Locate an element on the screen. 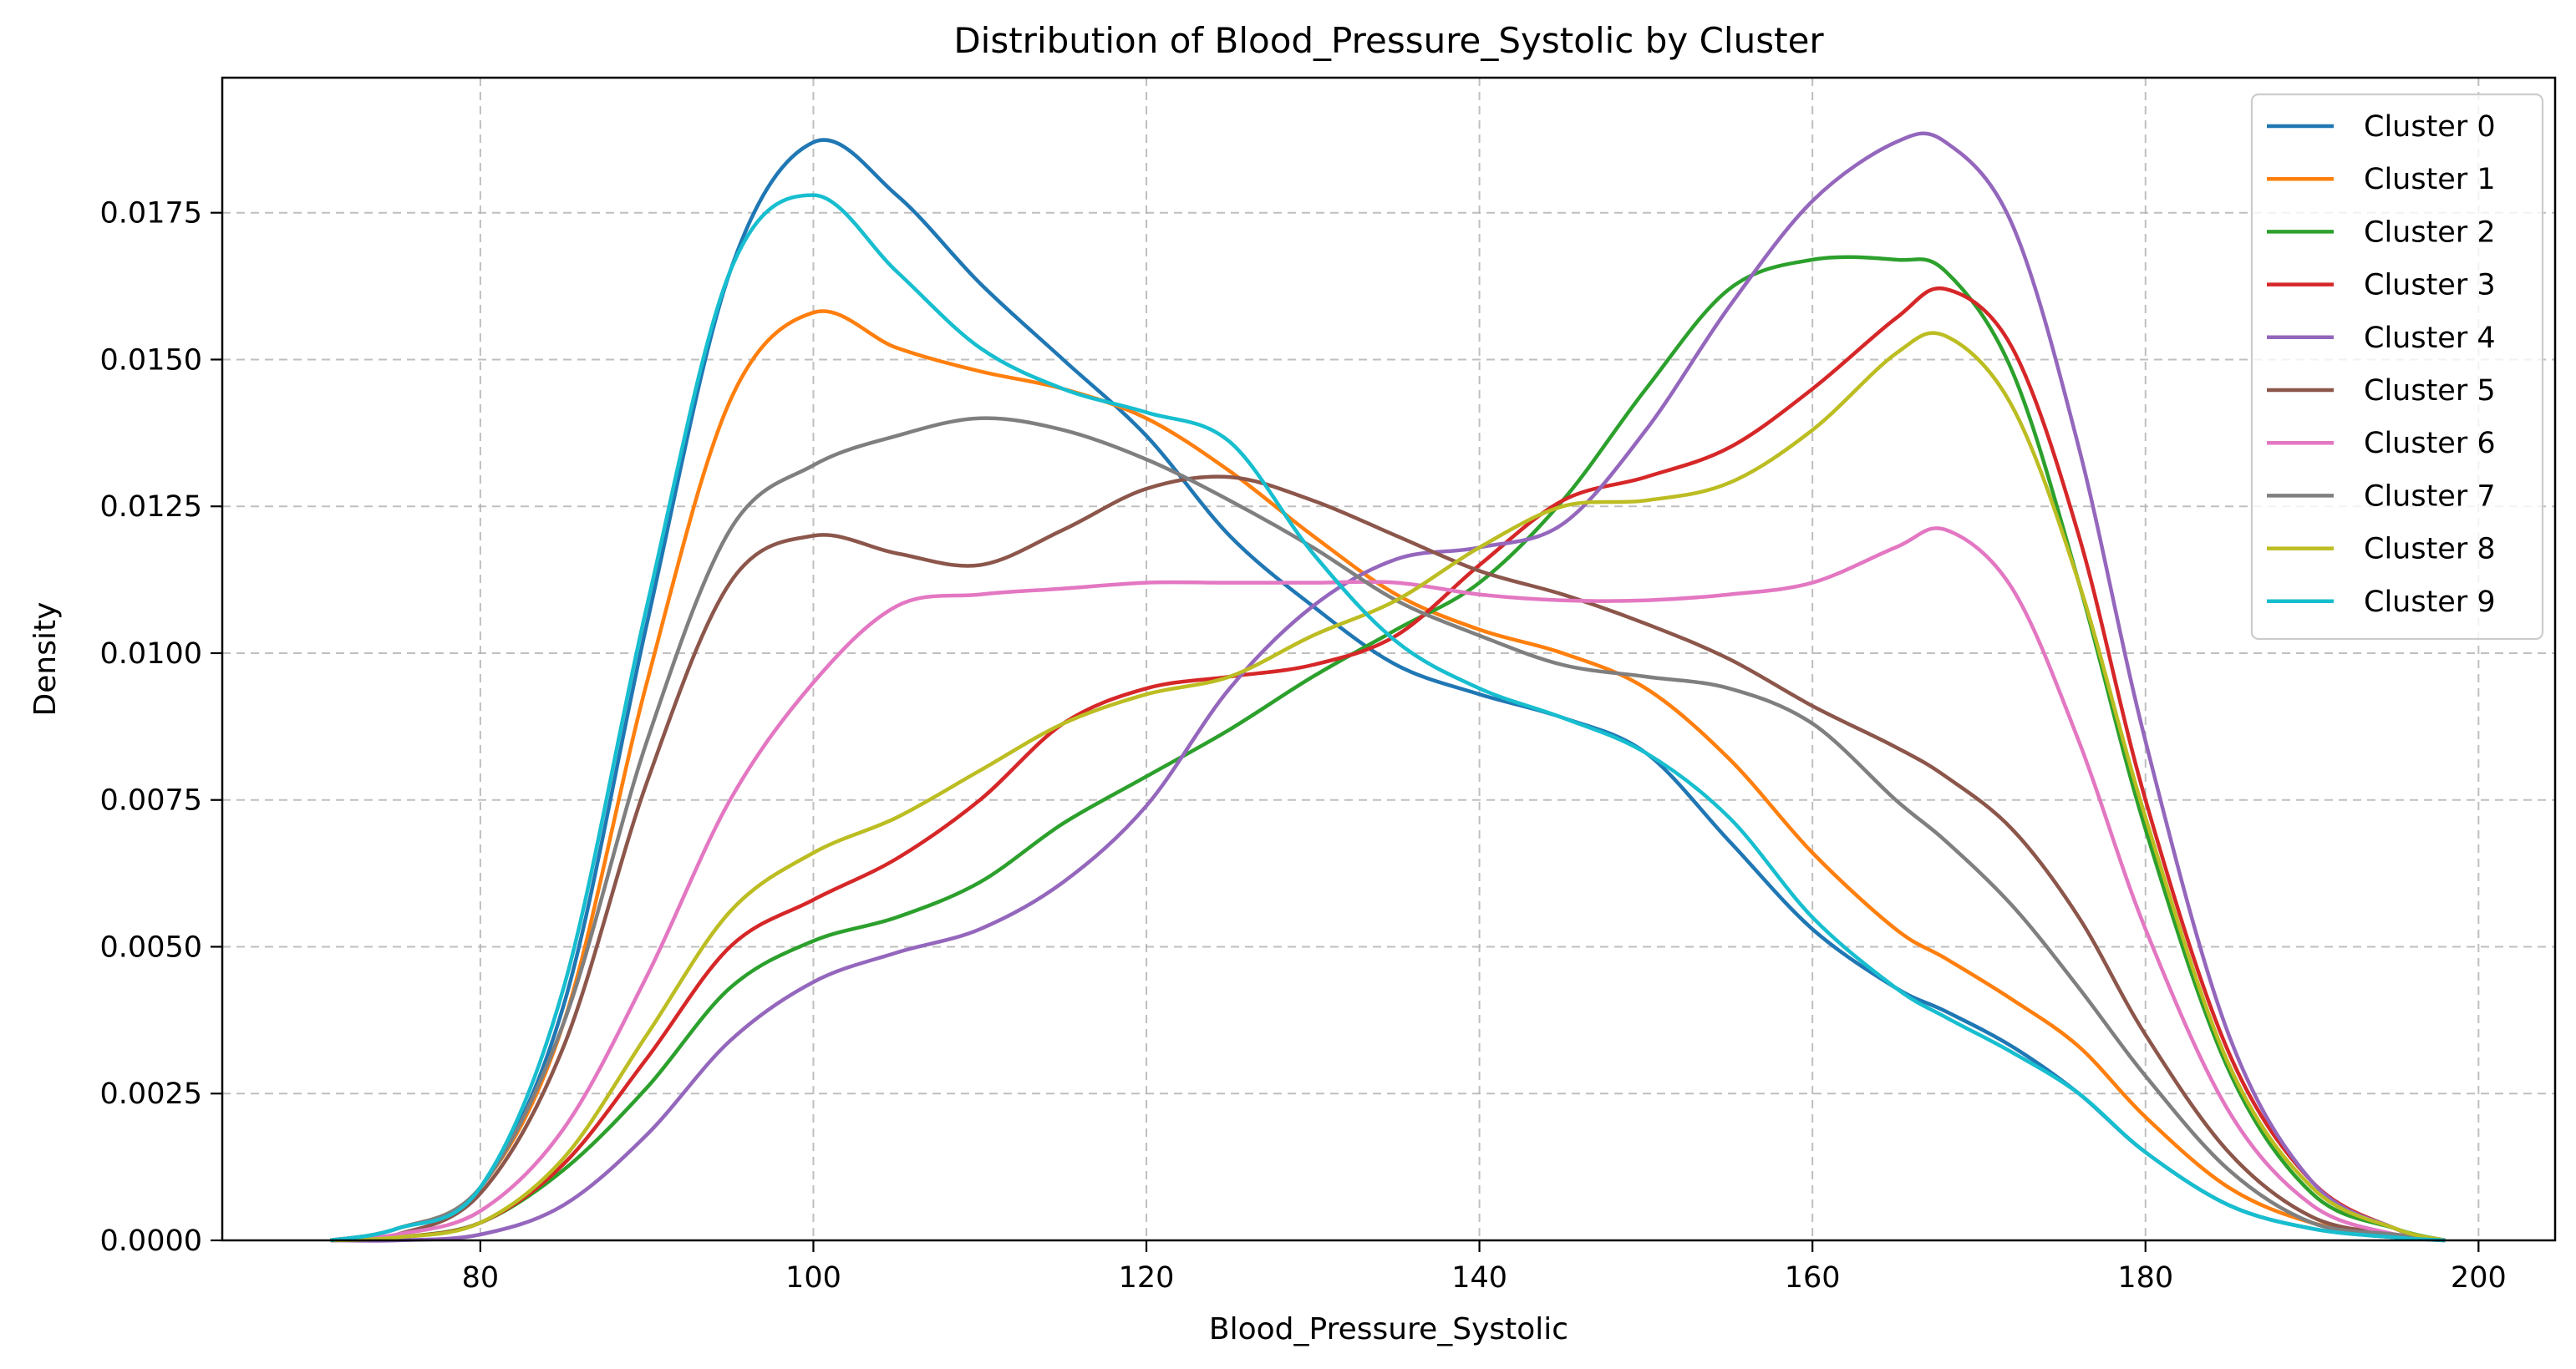  legend-entry: Cluster 9 is located at coordinates (2430, 602).